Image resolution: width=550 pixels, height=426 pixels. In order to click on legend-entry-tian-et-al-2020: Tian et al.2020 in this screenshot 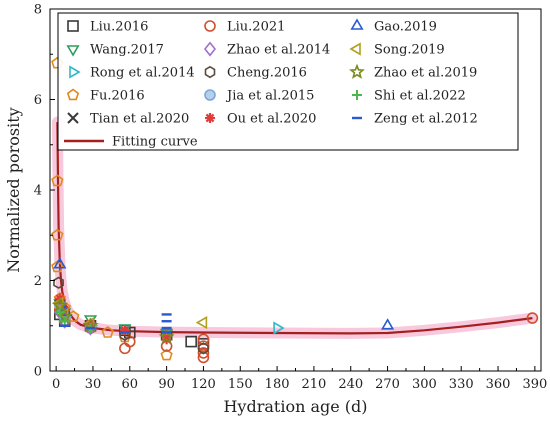, I will do `click(128, 119)`.